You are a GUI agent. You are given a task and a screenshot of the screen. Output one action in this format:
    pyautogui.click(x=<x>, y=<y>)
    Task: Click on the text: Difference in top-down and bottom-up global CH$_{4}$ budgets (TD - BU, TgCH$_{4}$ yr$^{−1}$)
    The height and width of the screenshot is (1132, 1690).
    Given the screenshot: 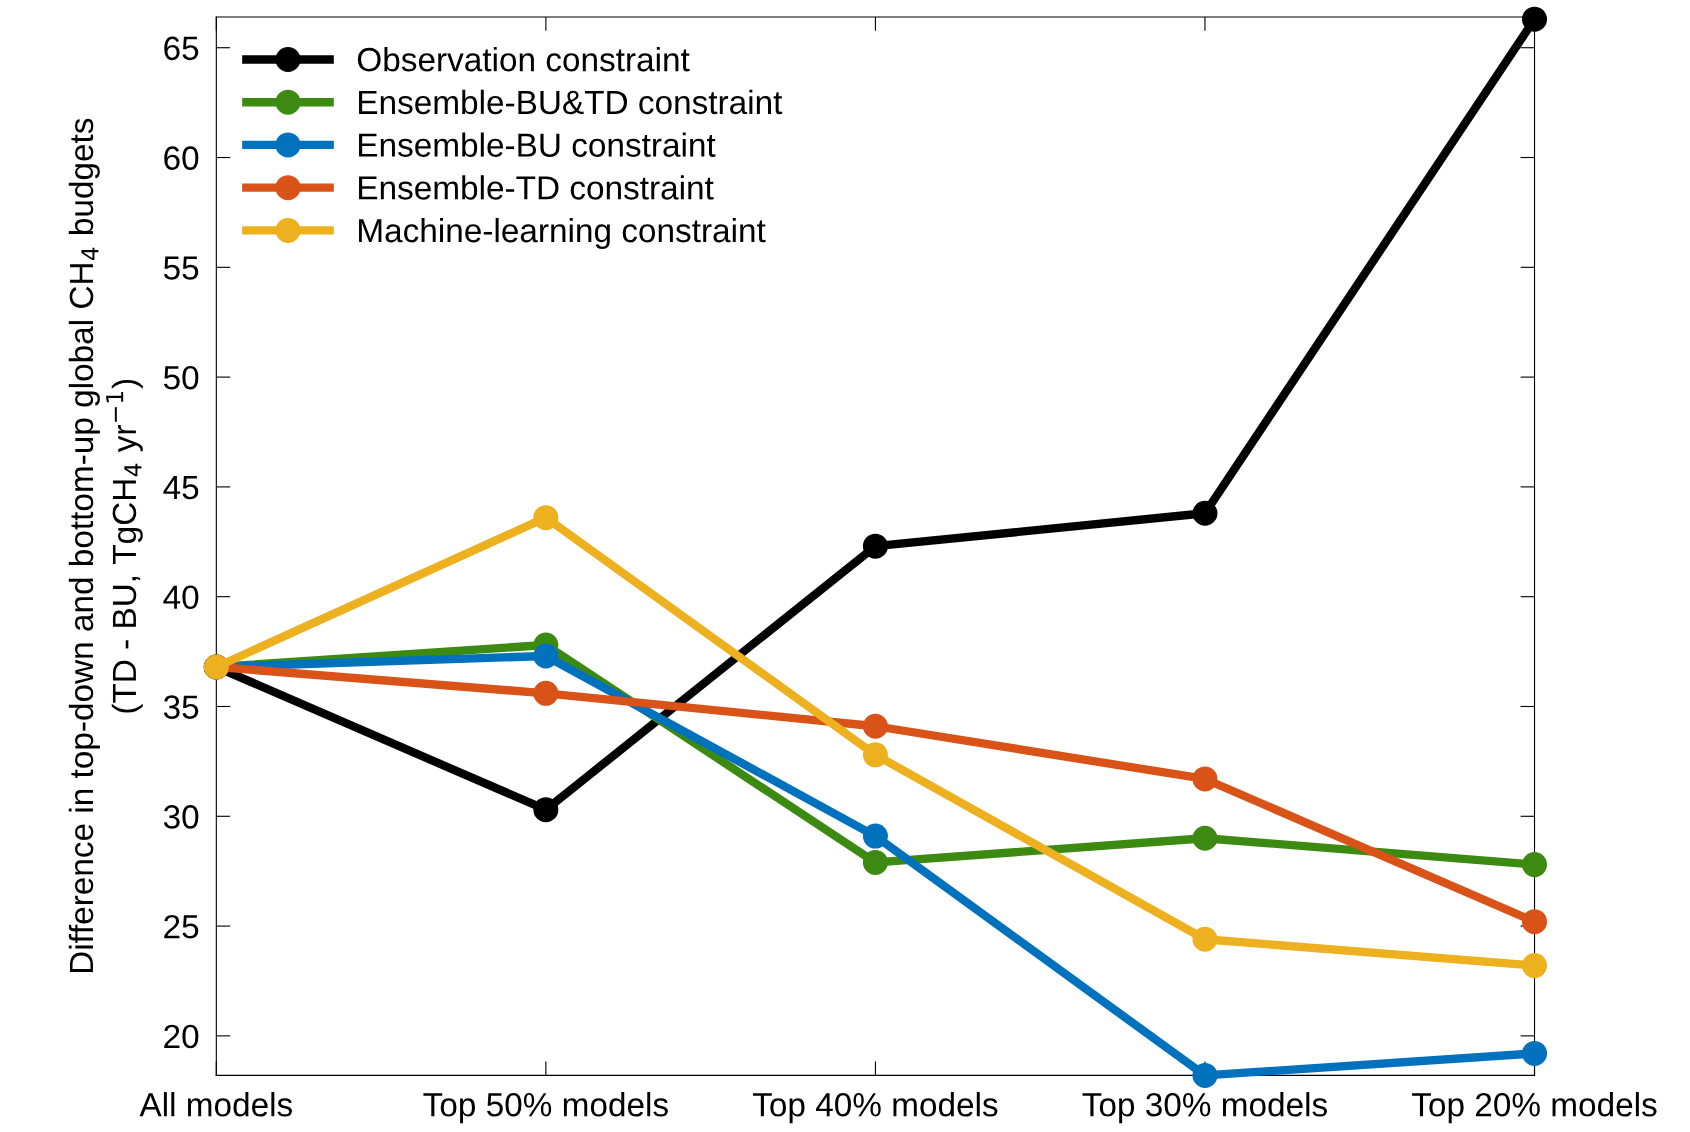 What is the action you would take?
    pyautogui.click(x=105, y=545)
    